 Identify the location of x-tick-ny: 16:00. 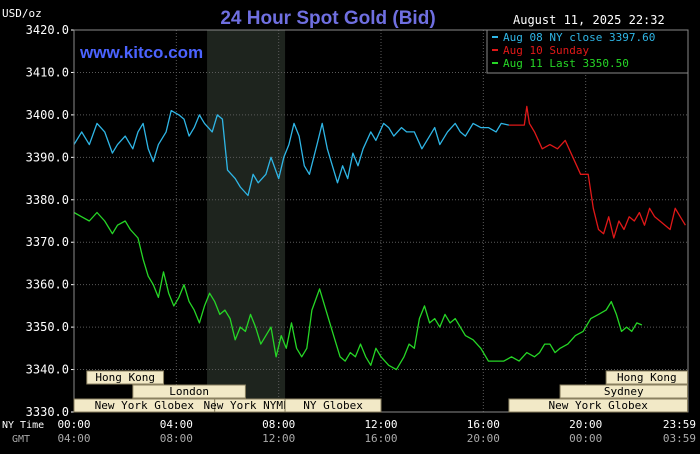
(483, 424).